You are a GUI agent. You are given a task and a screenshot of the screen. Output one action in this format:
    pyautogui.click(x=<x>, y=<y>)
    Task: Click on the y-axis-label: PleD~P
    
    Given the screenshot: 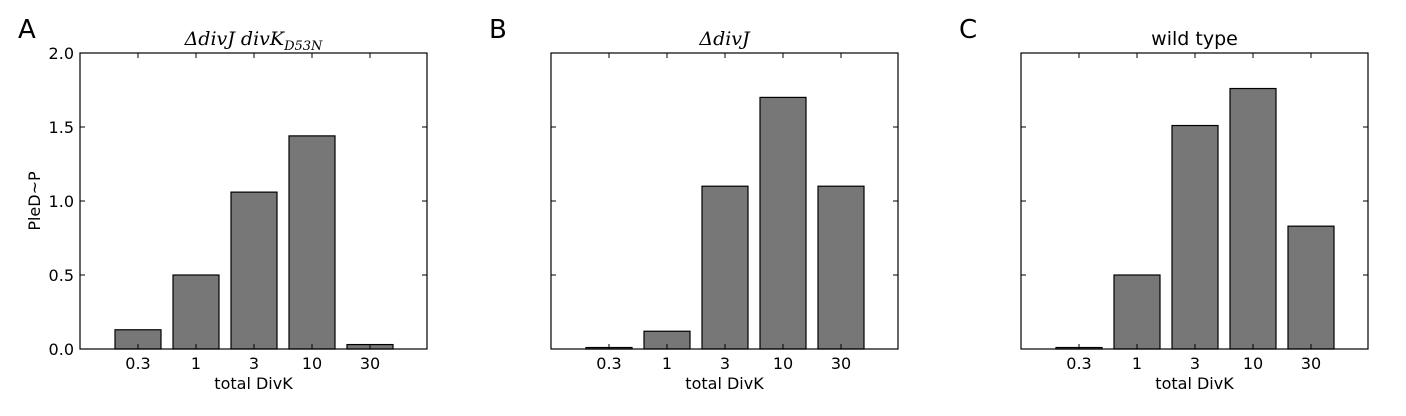 What is the action you would take?
    pyautogui.click(x=34, y=201)
    